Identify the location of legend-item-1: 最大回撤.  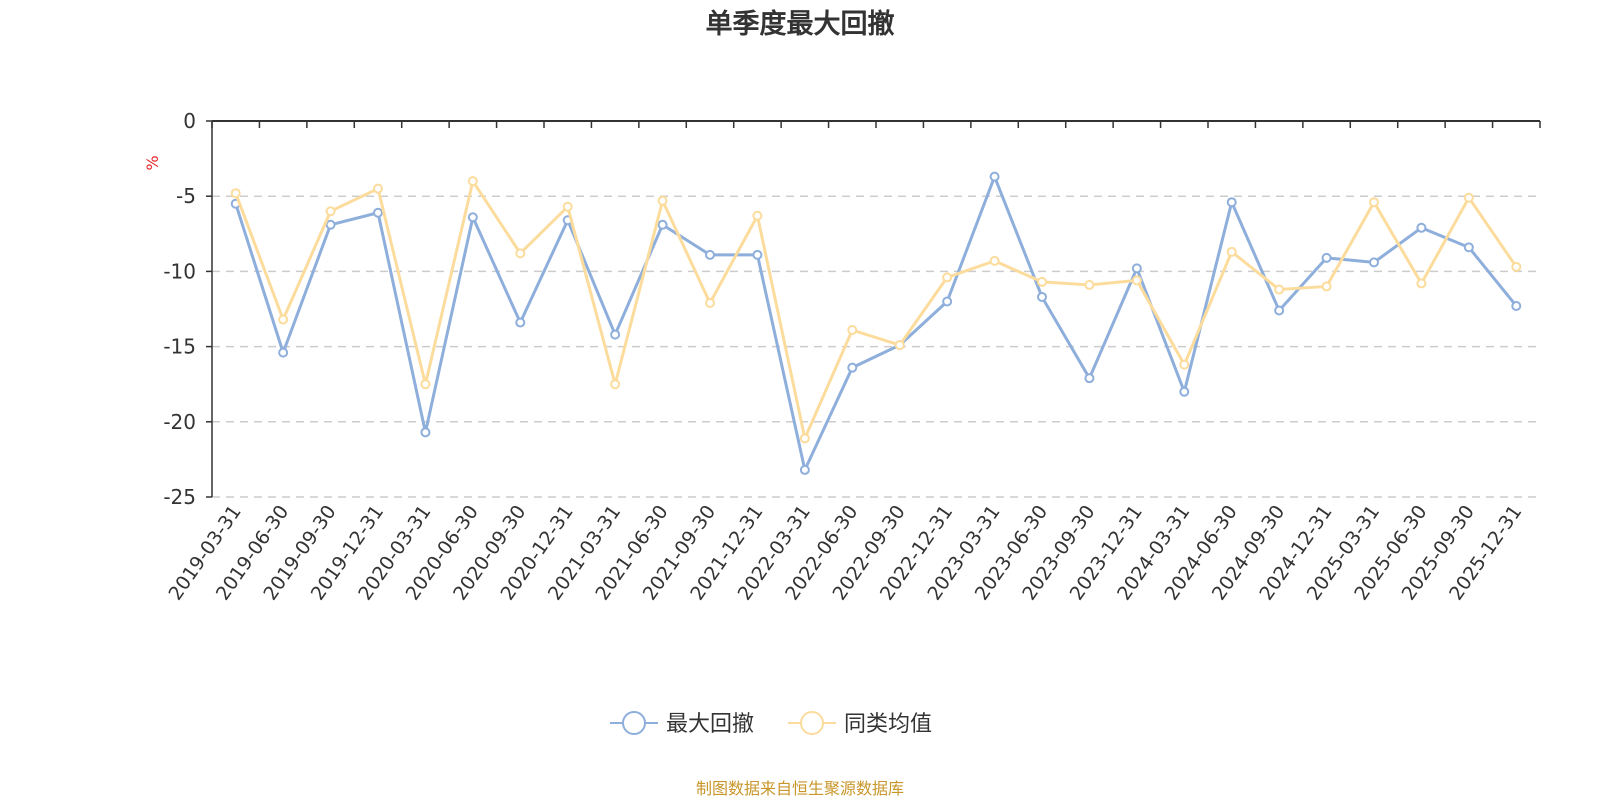
(682, 724).